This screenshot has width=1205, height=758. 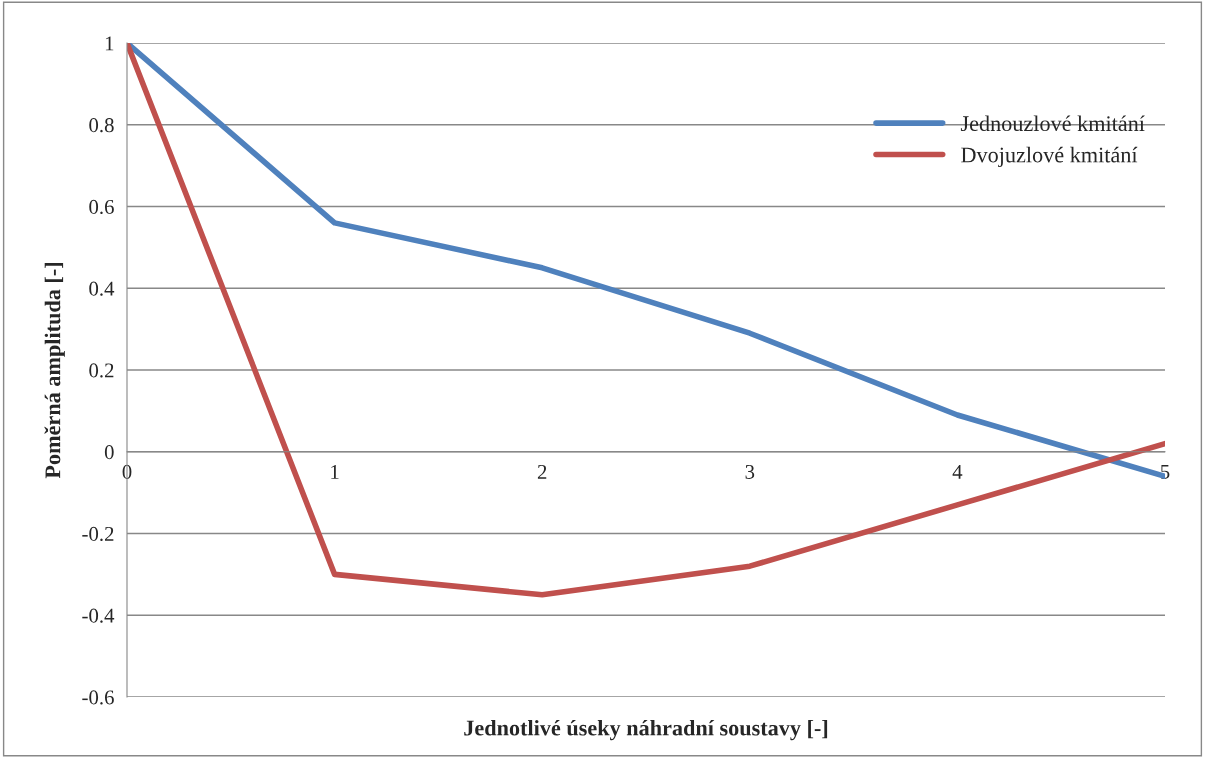 I want to click on y-tick-label: -0.6, so click(x=98, y=697).